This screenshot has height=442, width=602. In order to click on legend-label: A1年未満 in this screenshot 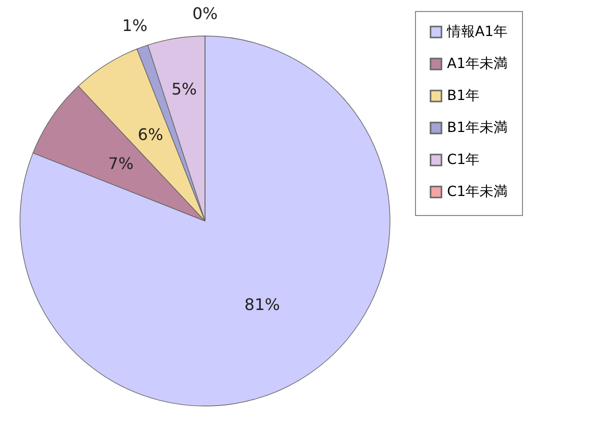, I will do `click(477, 64)`.